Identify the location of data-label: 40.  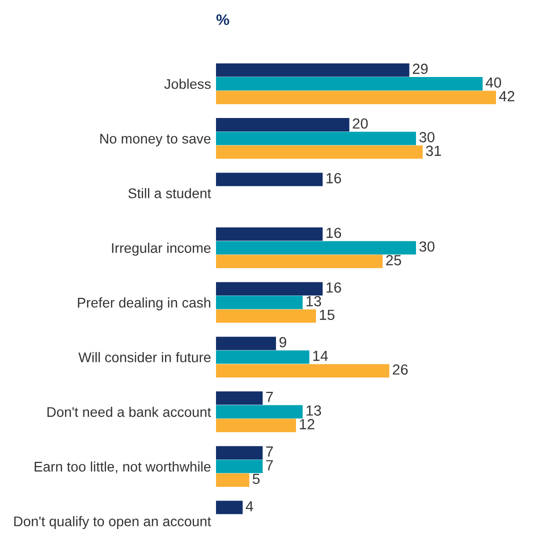
(494, 82).